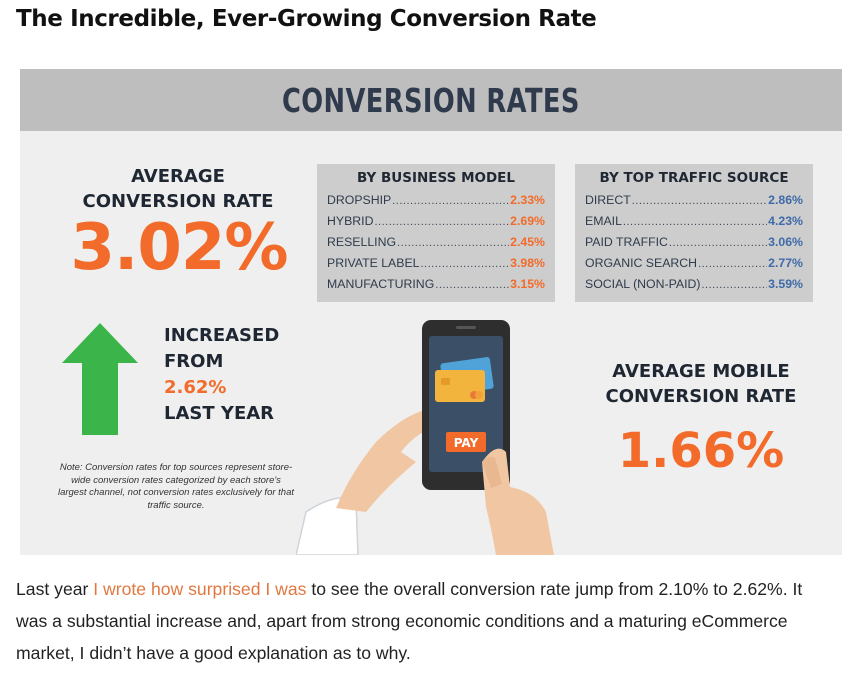 The image size is (851, 677). Describe the element at coordinates (694, 178) in the screenshot. I see `traffic-source-title: BY TOP TRAFFIC SOURCE` at that location.